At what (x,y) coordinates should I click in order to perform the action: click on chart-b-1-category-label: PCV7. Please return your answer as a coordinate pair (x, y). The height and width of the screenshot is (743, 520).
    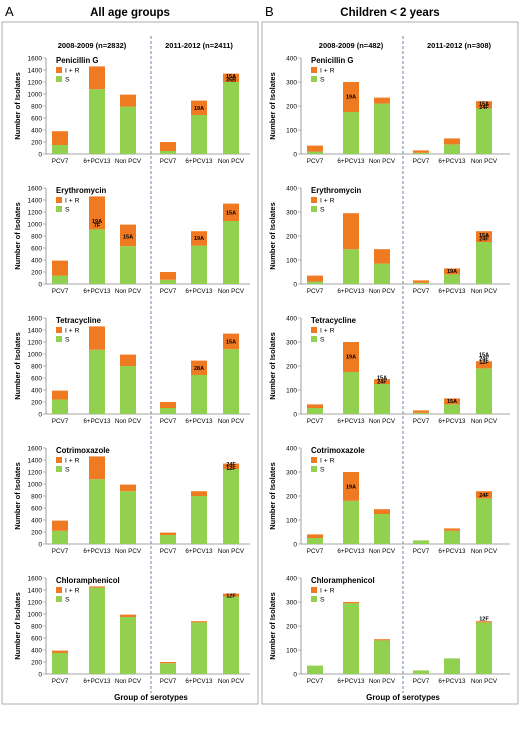
    Looking at the image, I should click on (315, 161).